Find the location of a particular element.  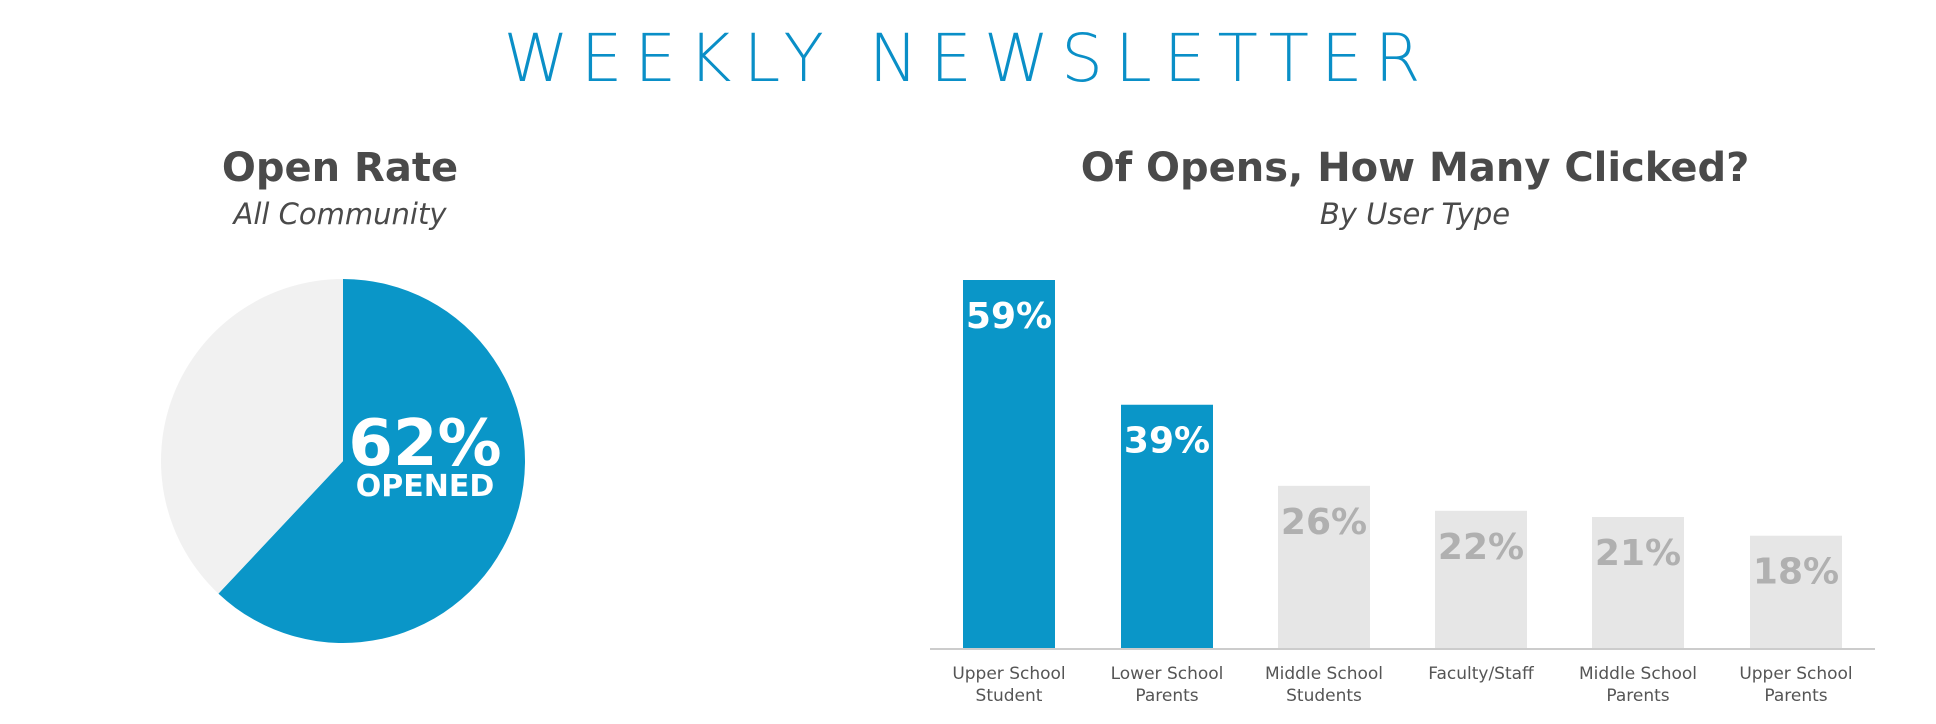

pie-slice-opened is located at coordinates (372, 461).